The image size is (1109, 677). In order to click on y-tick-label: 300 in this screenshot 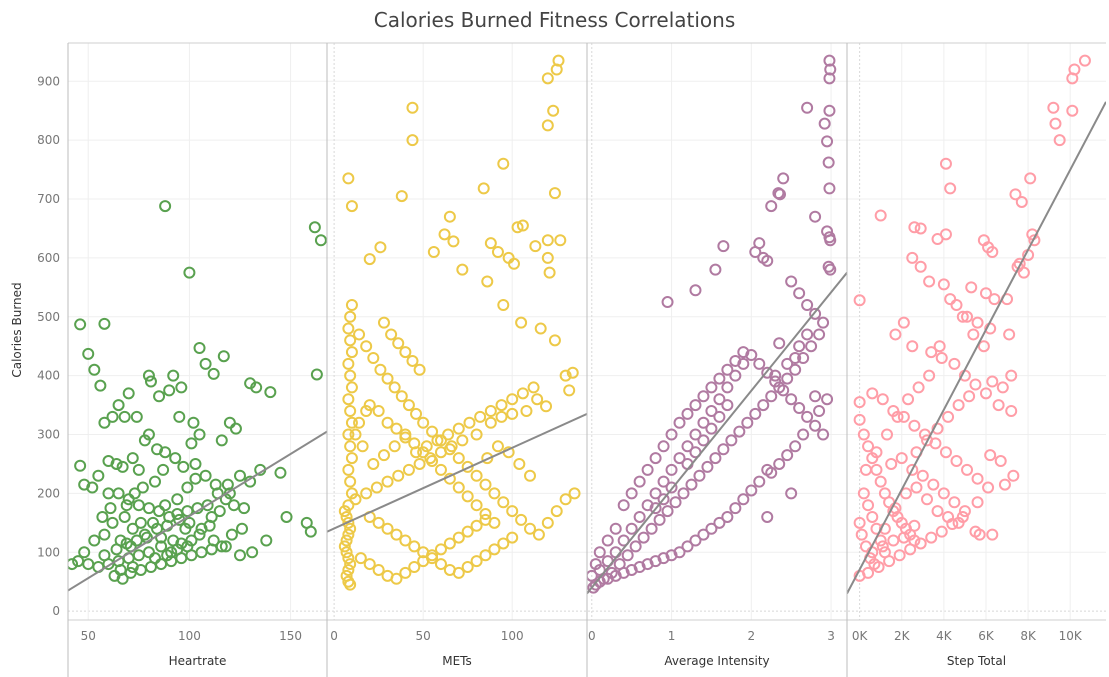, I will do `click(48, 435)`.